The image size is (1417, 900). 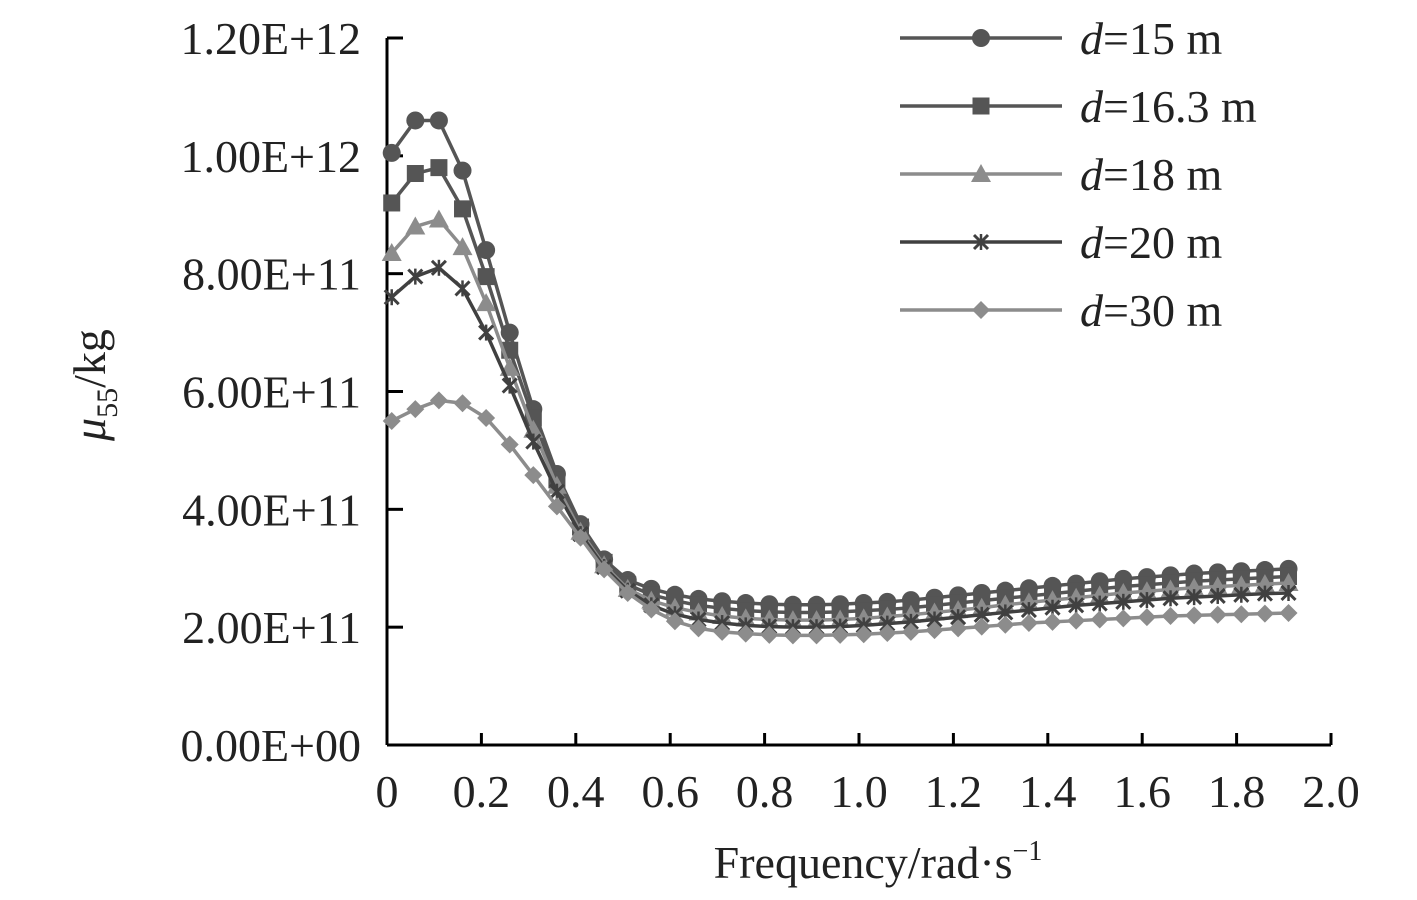 I want to click on legend-label: d=30 m, so click(x=1151, y=310).